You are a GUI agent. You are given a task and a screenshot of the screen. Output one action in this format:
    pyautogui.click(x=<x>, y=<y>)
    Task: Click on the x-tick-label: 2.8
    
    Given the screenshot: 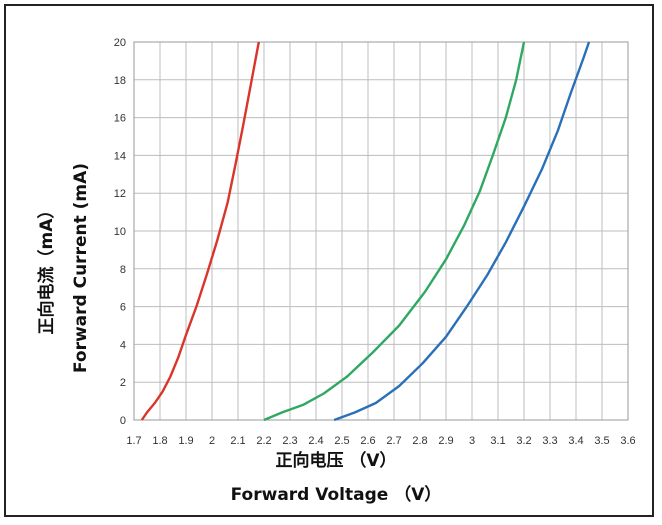 What is the action you would take?
    pyautogui.click(x=419, y=441)
    